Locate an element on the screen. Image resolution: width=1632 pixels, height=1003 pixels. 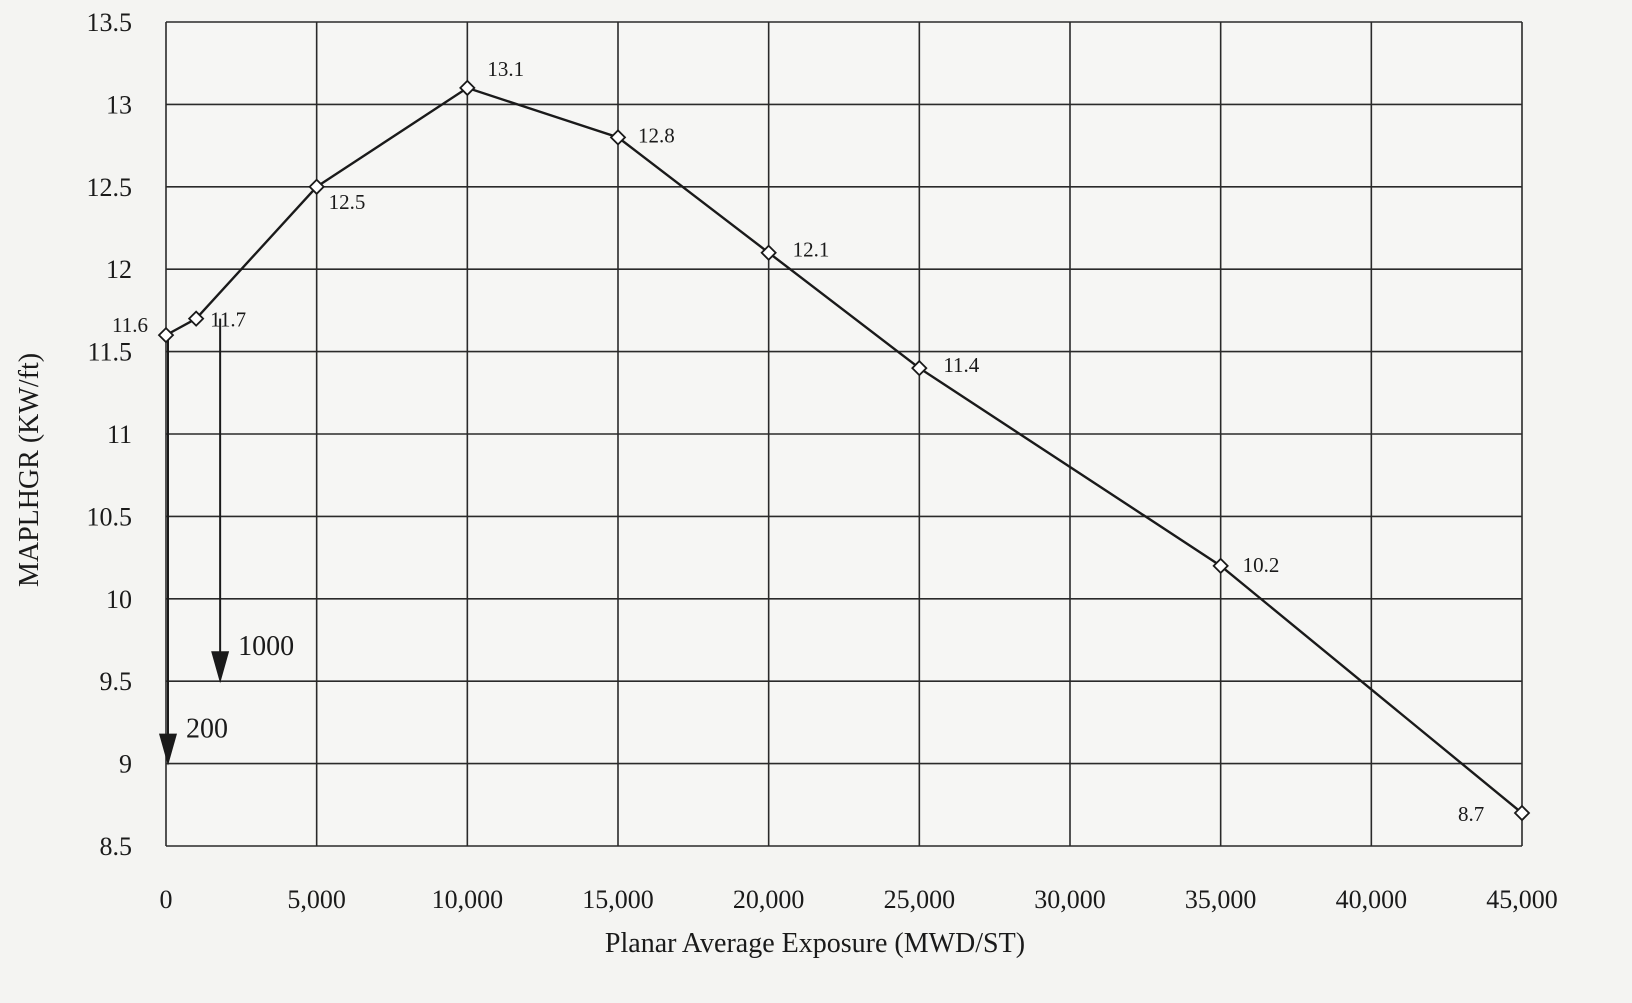
y-tick-label: 11.5 is located at coordinates (109, 352).